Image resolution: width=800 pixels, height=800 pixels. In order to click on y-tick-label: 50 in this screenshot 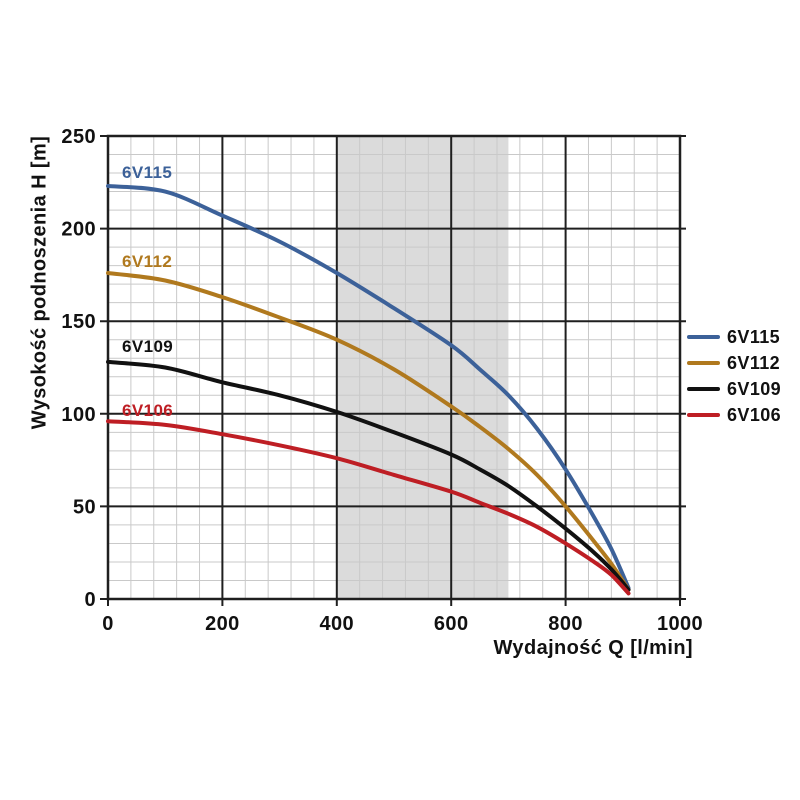, I will do `click(84, 507)`.